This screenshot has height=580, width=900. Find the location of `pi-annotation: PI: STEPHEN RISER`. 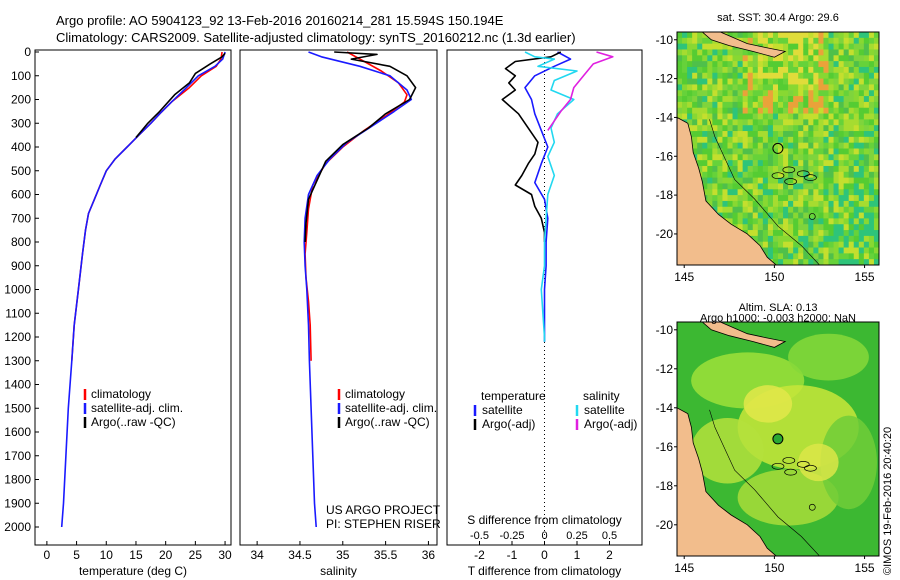

pi-annotation: PI: STEPHEN RISER is located at coordinates (383, 524).